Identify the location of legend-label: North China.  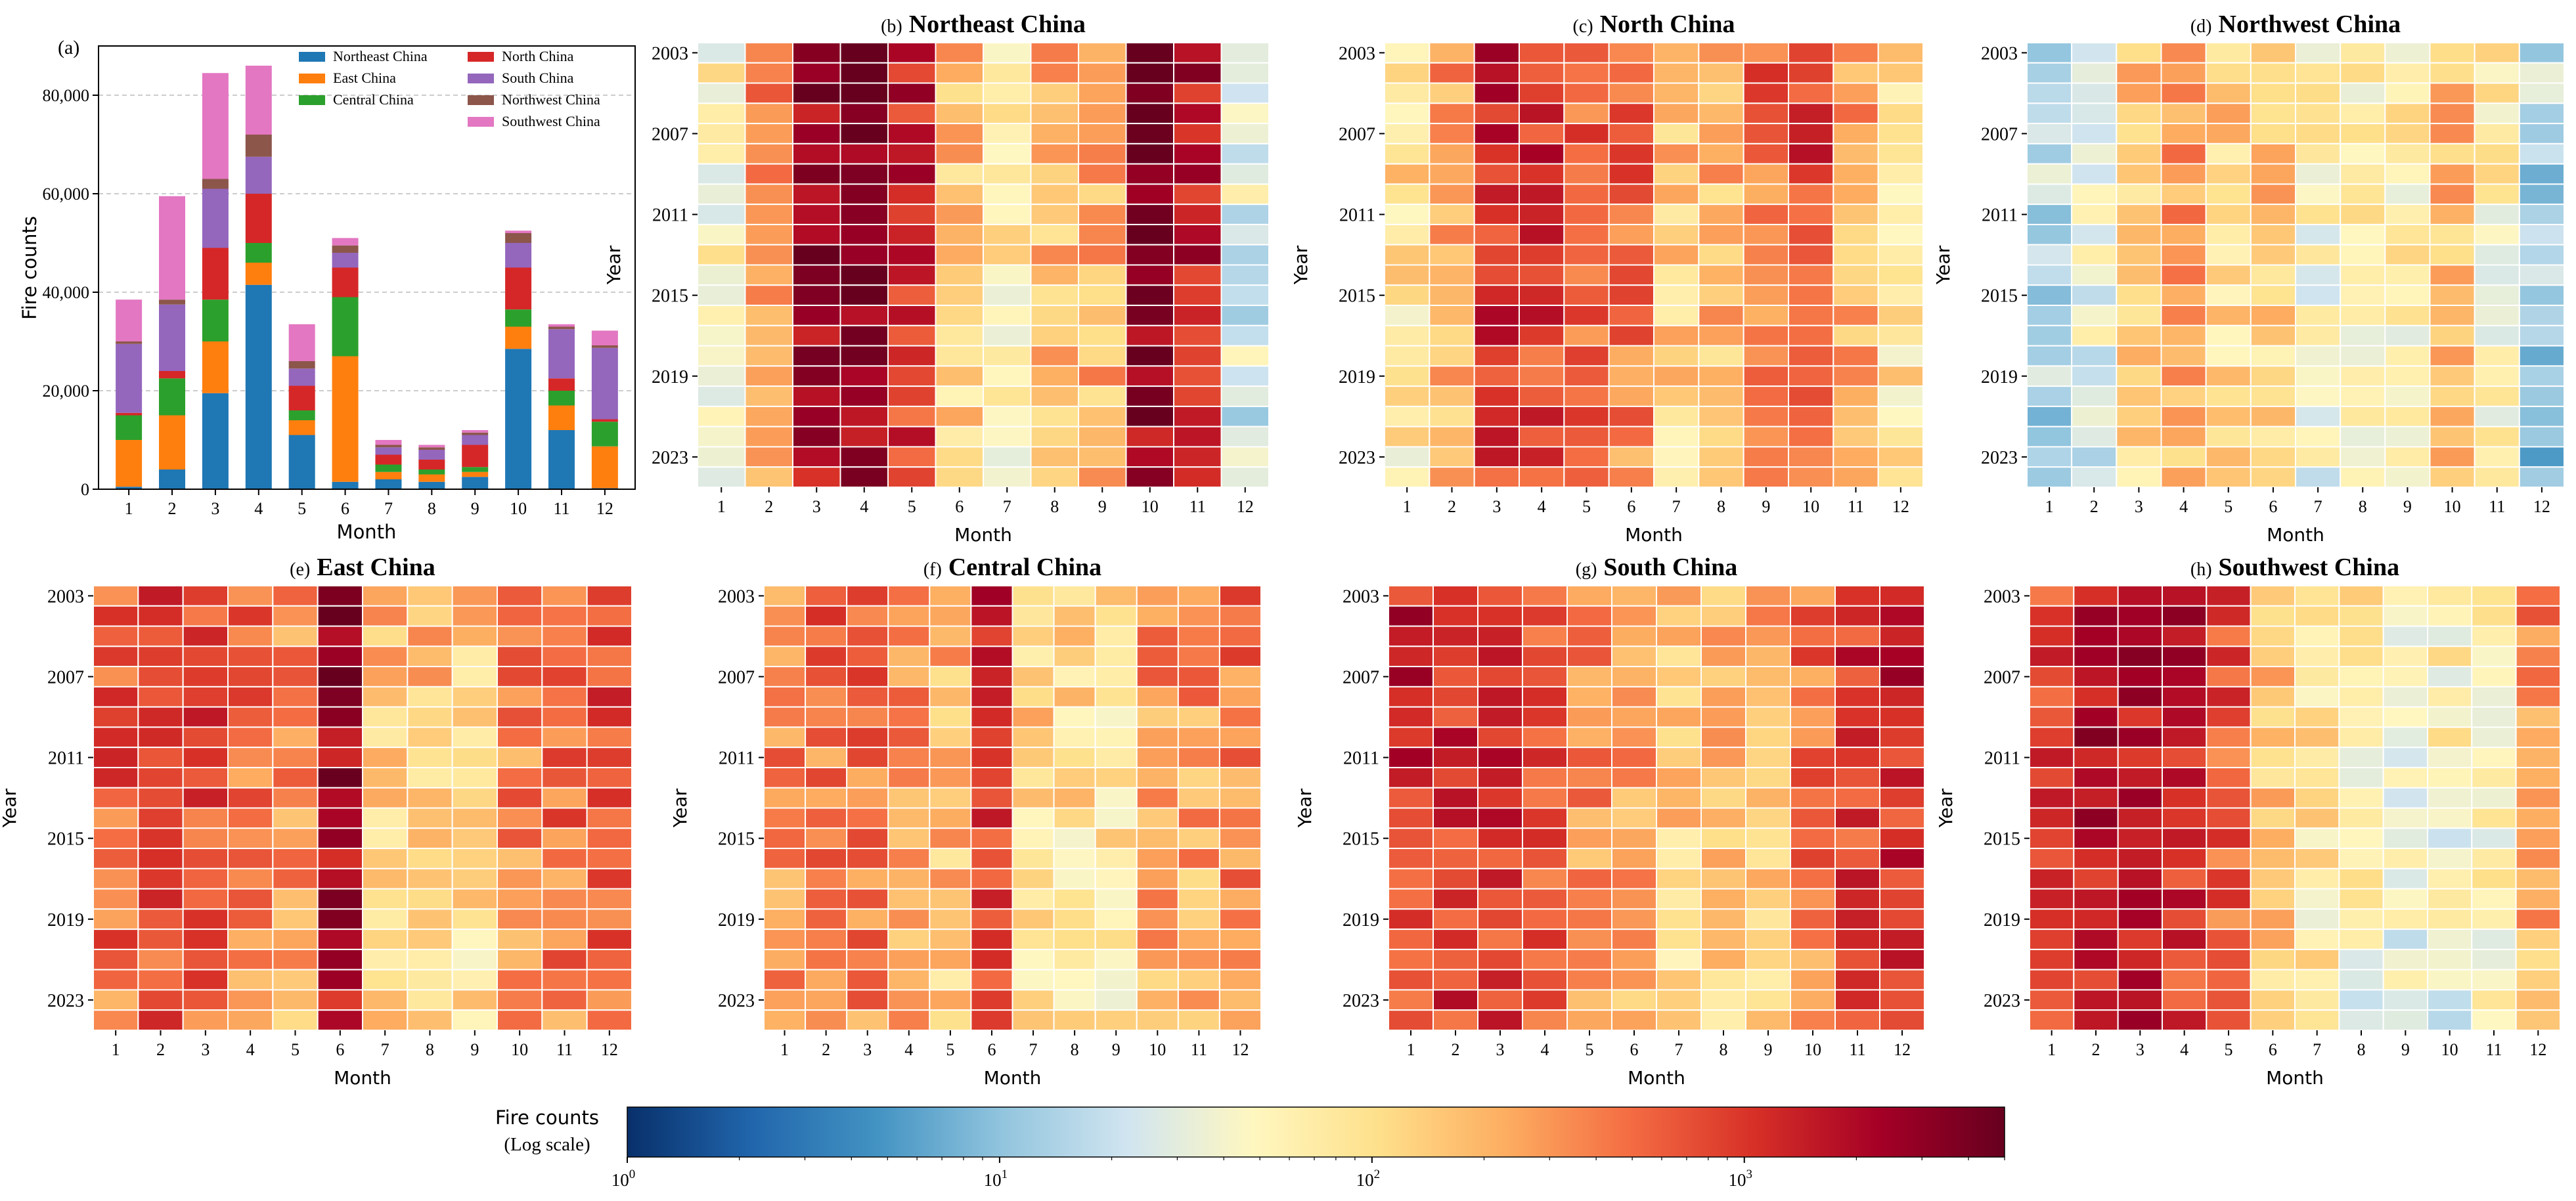
(538, 56).